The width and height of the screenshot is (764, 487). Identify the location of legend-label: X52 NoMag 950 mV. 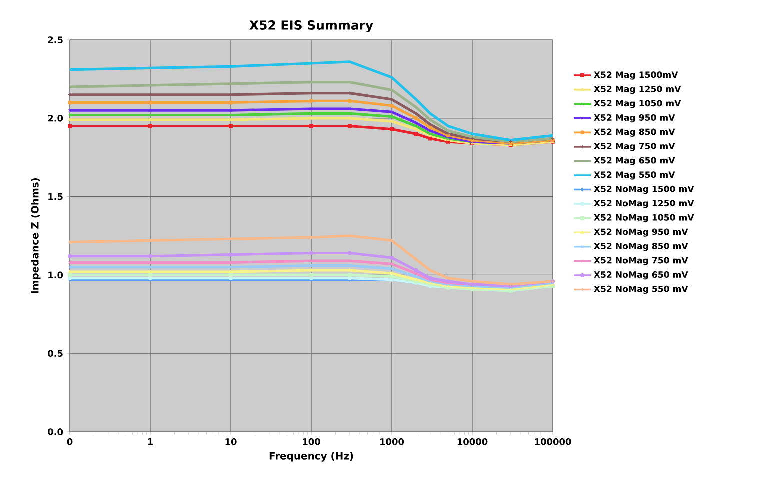
(641, 232).